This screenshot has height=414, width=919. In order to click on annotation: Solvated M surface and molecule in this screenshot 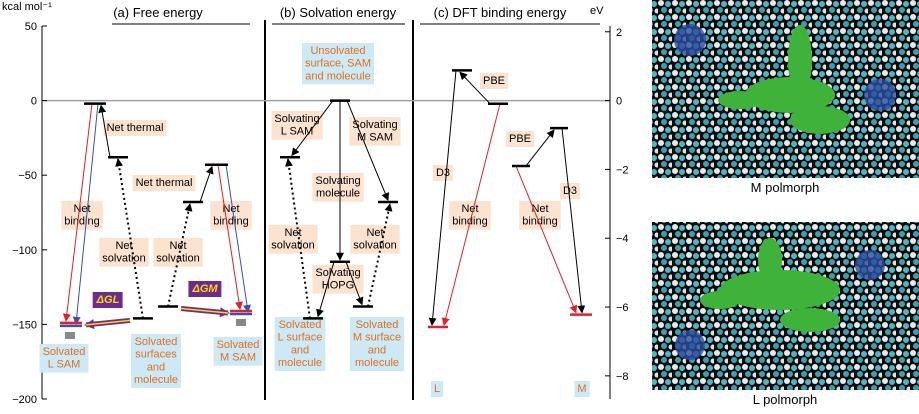, I will do `click(377, 344)`.